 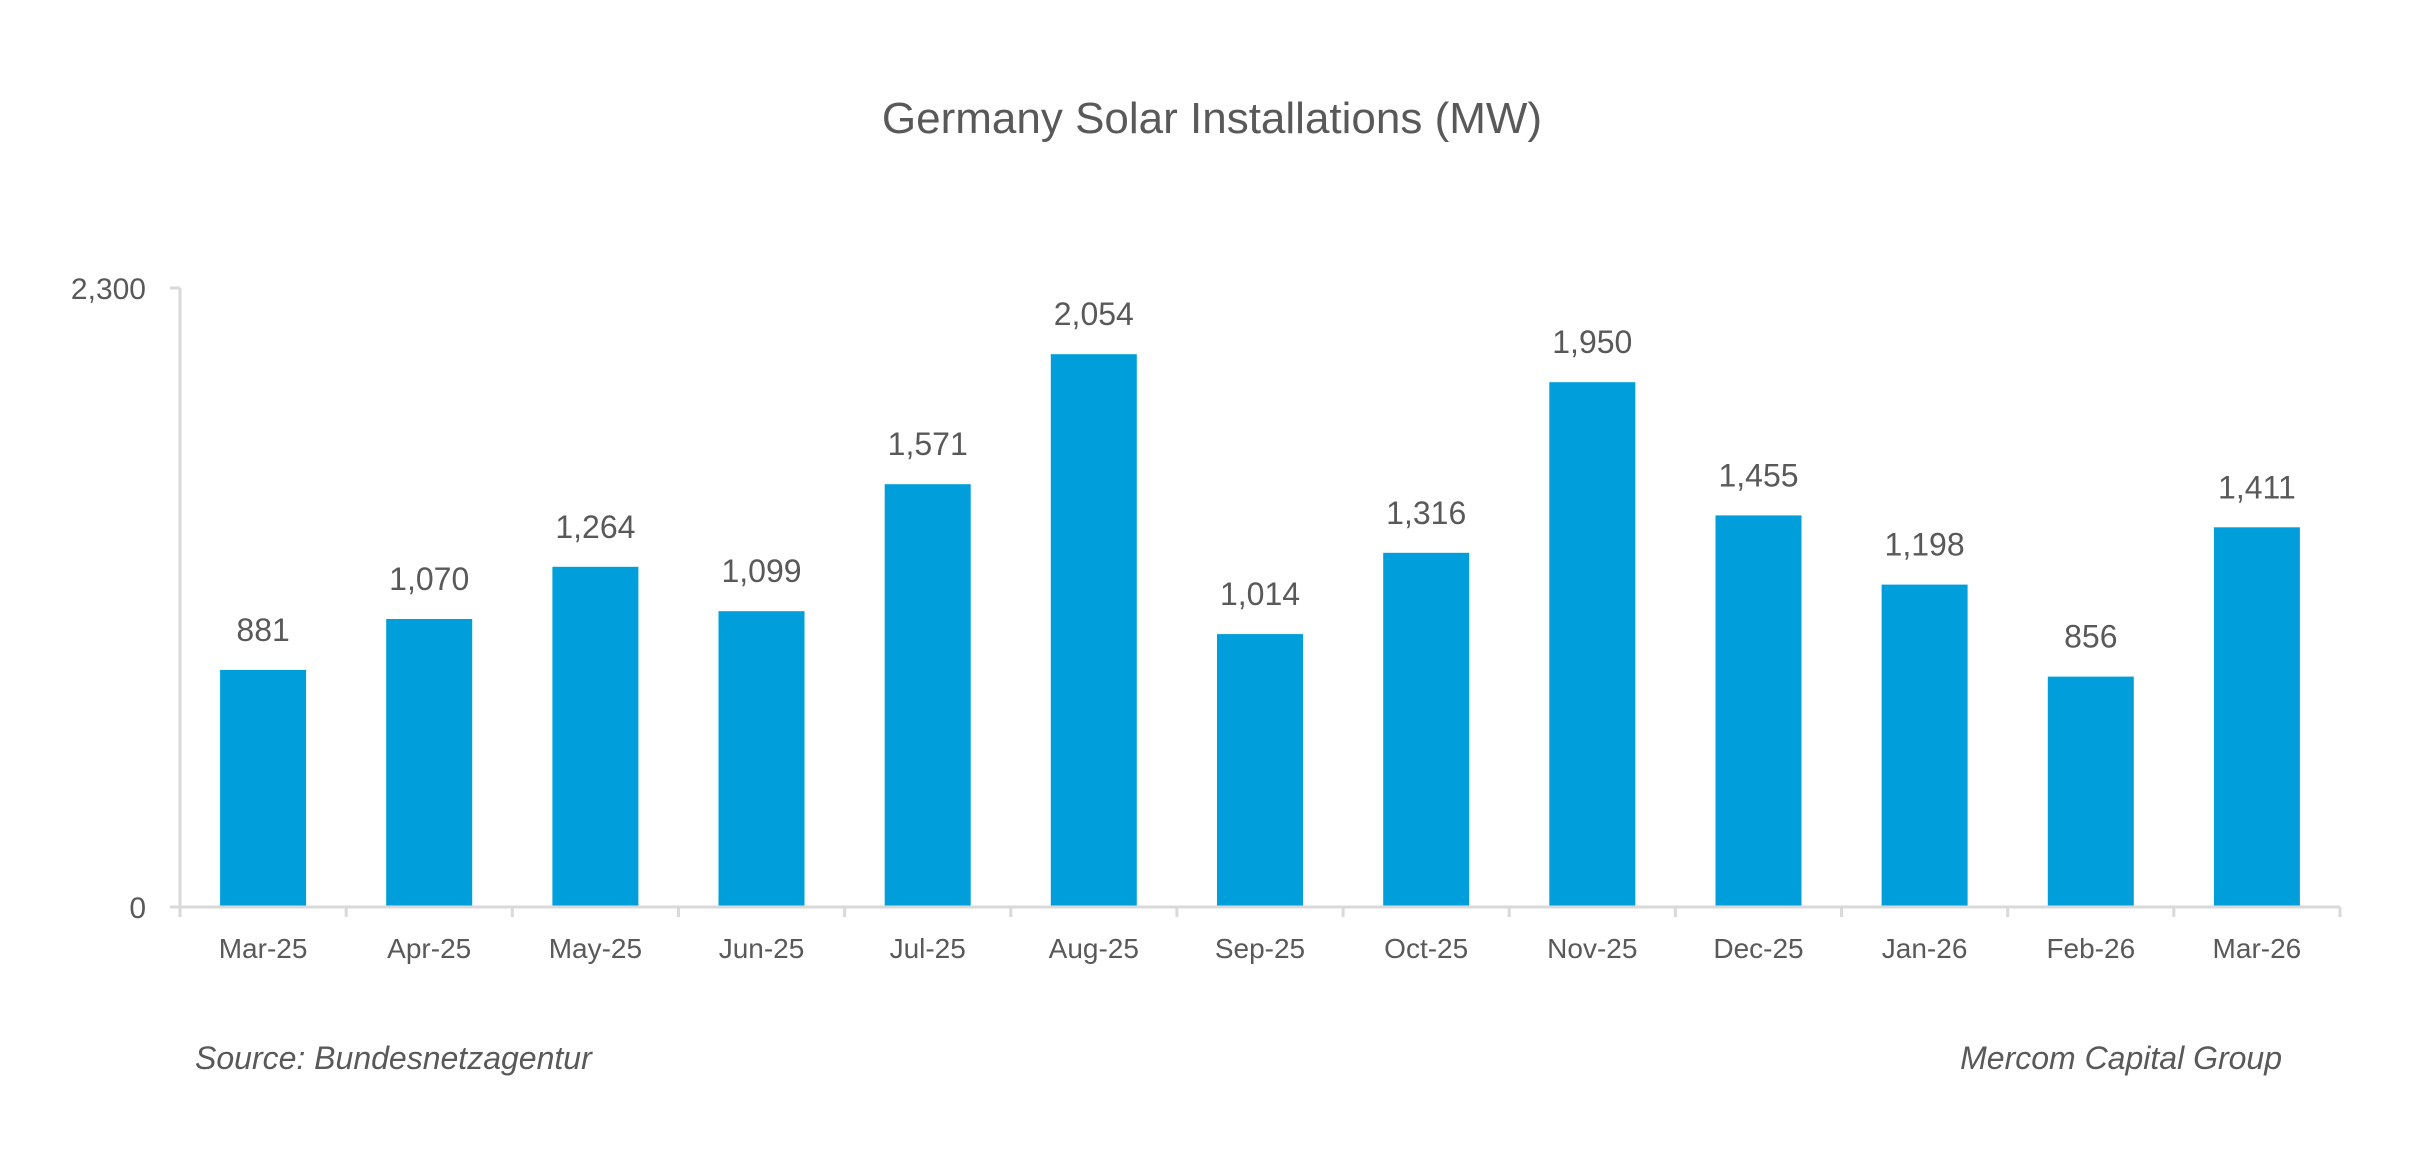 What do you see at coordinates (1758, 475) in the screenshot?
I see `data-label: 1,455` at bounding box center [1758, 475].